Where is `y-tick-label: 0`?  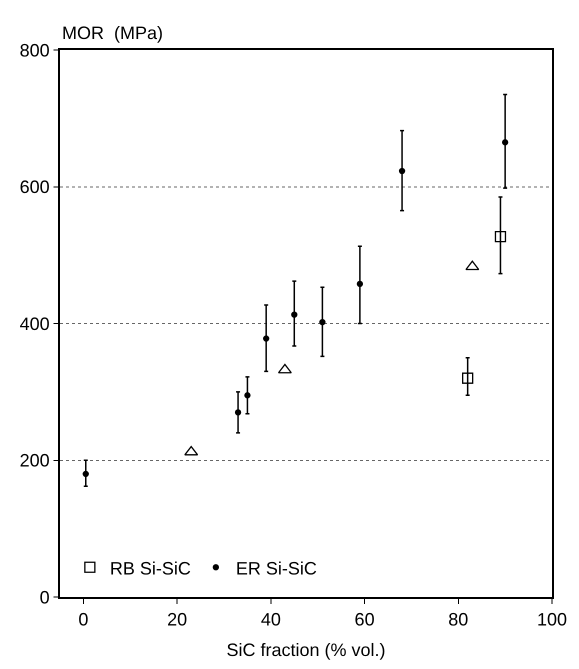
y-tick-label: 0 is located at coordinates (45, 597).